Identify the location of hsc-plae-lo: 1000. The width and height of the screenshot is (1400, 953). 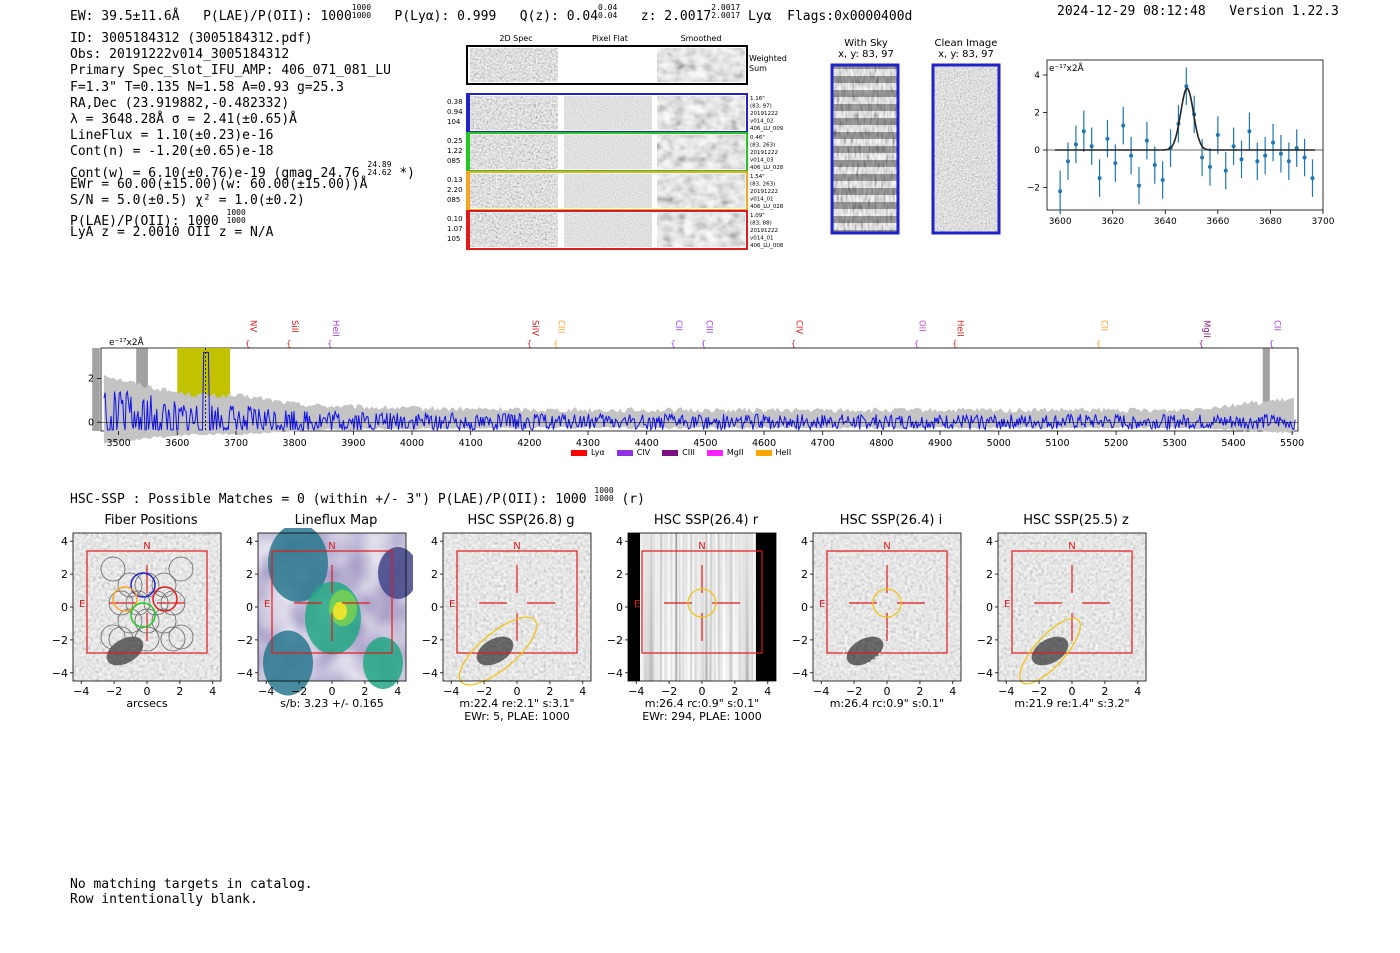
(604, 498).